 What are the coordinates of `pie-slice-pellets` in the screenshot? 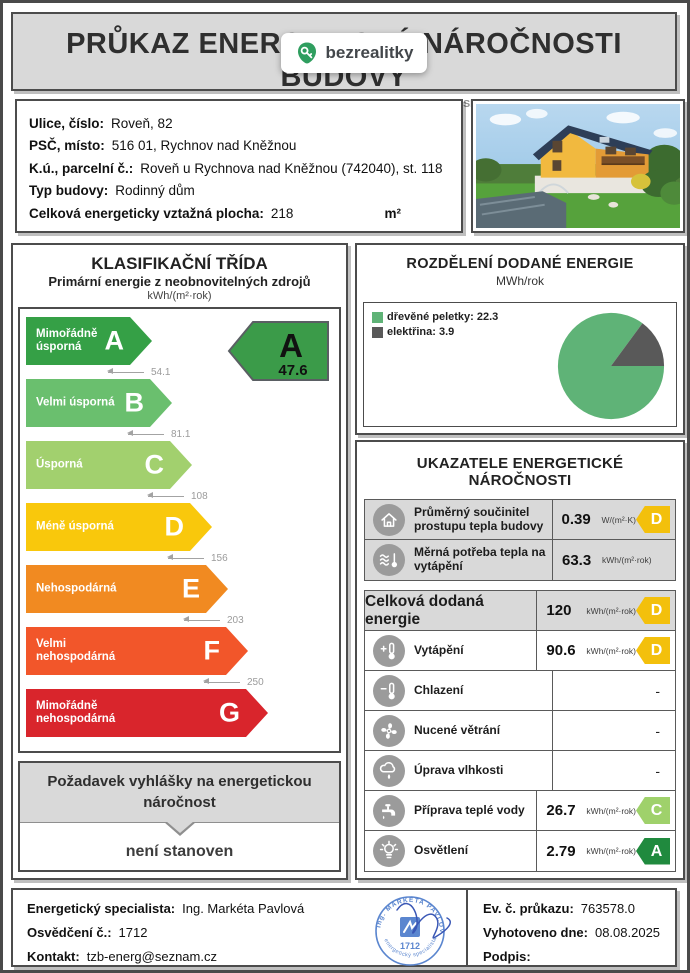 It's located at (611, 366).